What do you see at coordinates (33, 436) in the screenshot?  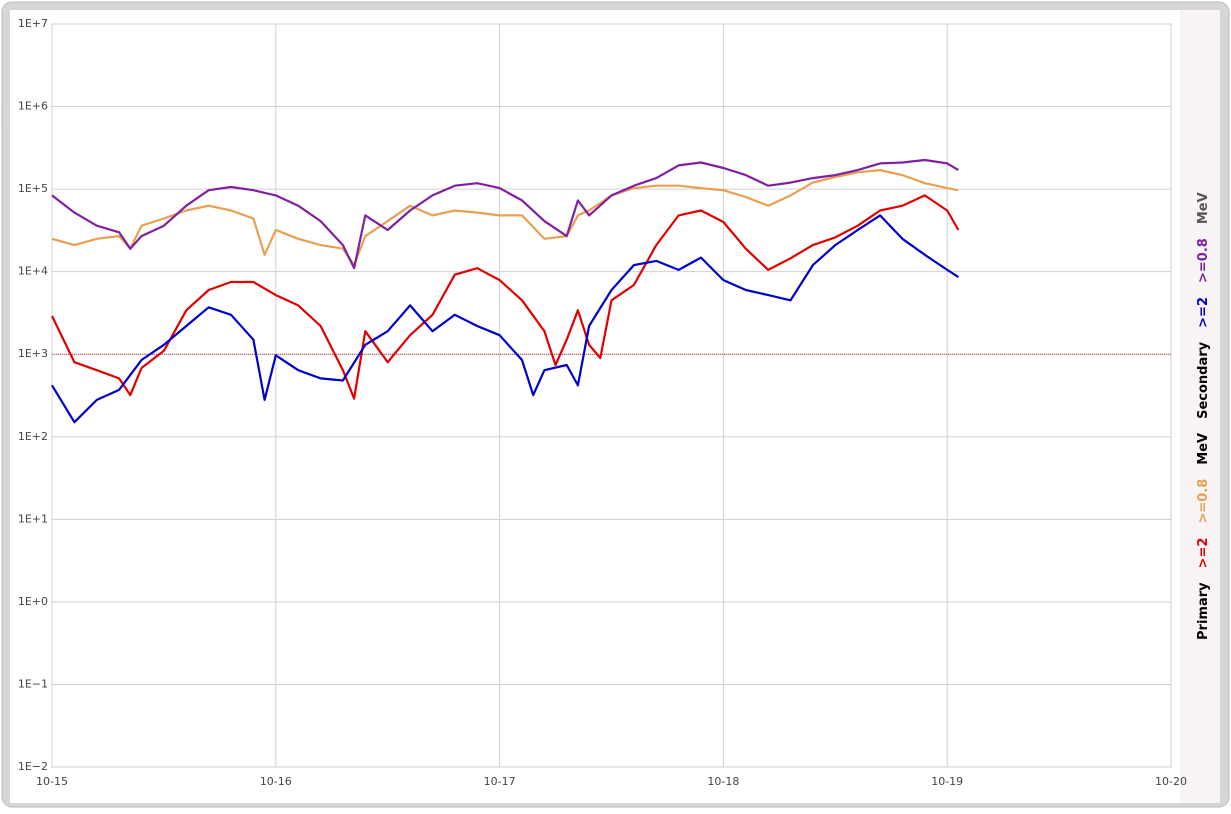 I see `y-tick-label: 1E+2` at bounding box center [33, 436].